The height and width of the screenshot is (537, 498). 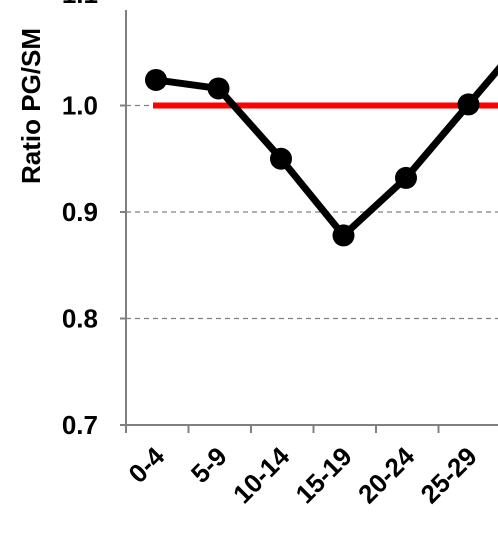 I want to click on y-tick-label: 1.0, so click(x=80, y=106).